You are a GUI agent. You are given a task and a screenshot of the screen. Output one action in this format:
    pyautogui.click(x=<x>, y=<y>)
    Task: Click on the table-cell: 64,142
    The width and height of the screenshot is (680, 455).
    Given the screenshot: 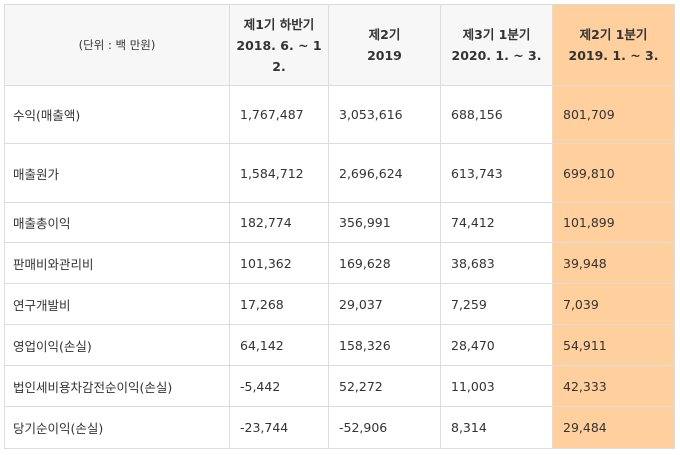 What is the action you would take?
    pyautogui.click(x=279, y=345)
    